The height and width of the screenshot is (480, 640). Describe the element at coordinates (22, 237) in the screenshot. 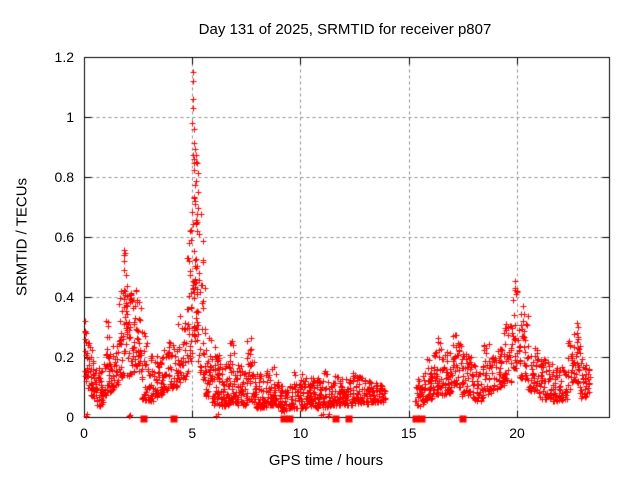

I see `y-axis-label: SRMTID / TECUs` at that location.